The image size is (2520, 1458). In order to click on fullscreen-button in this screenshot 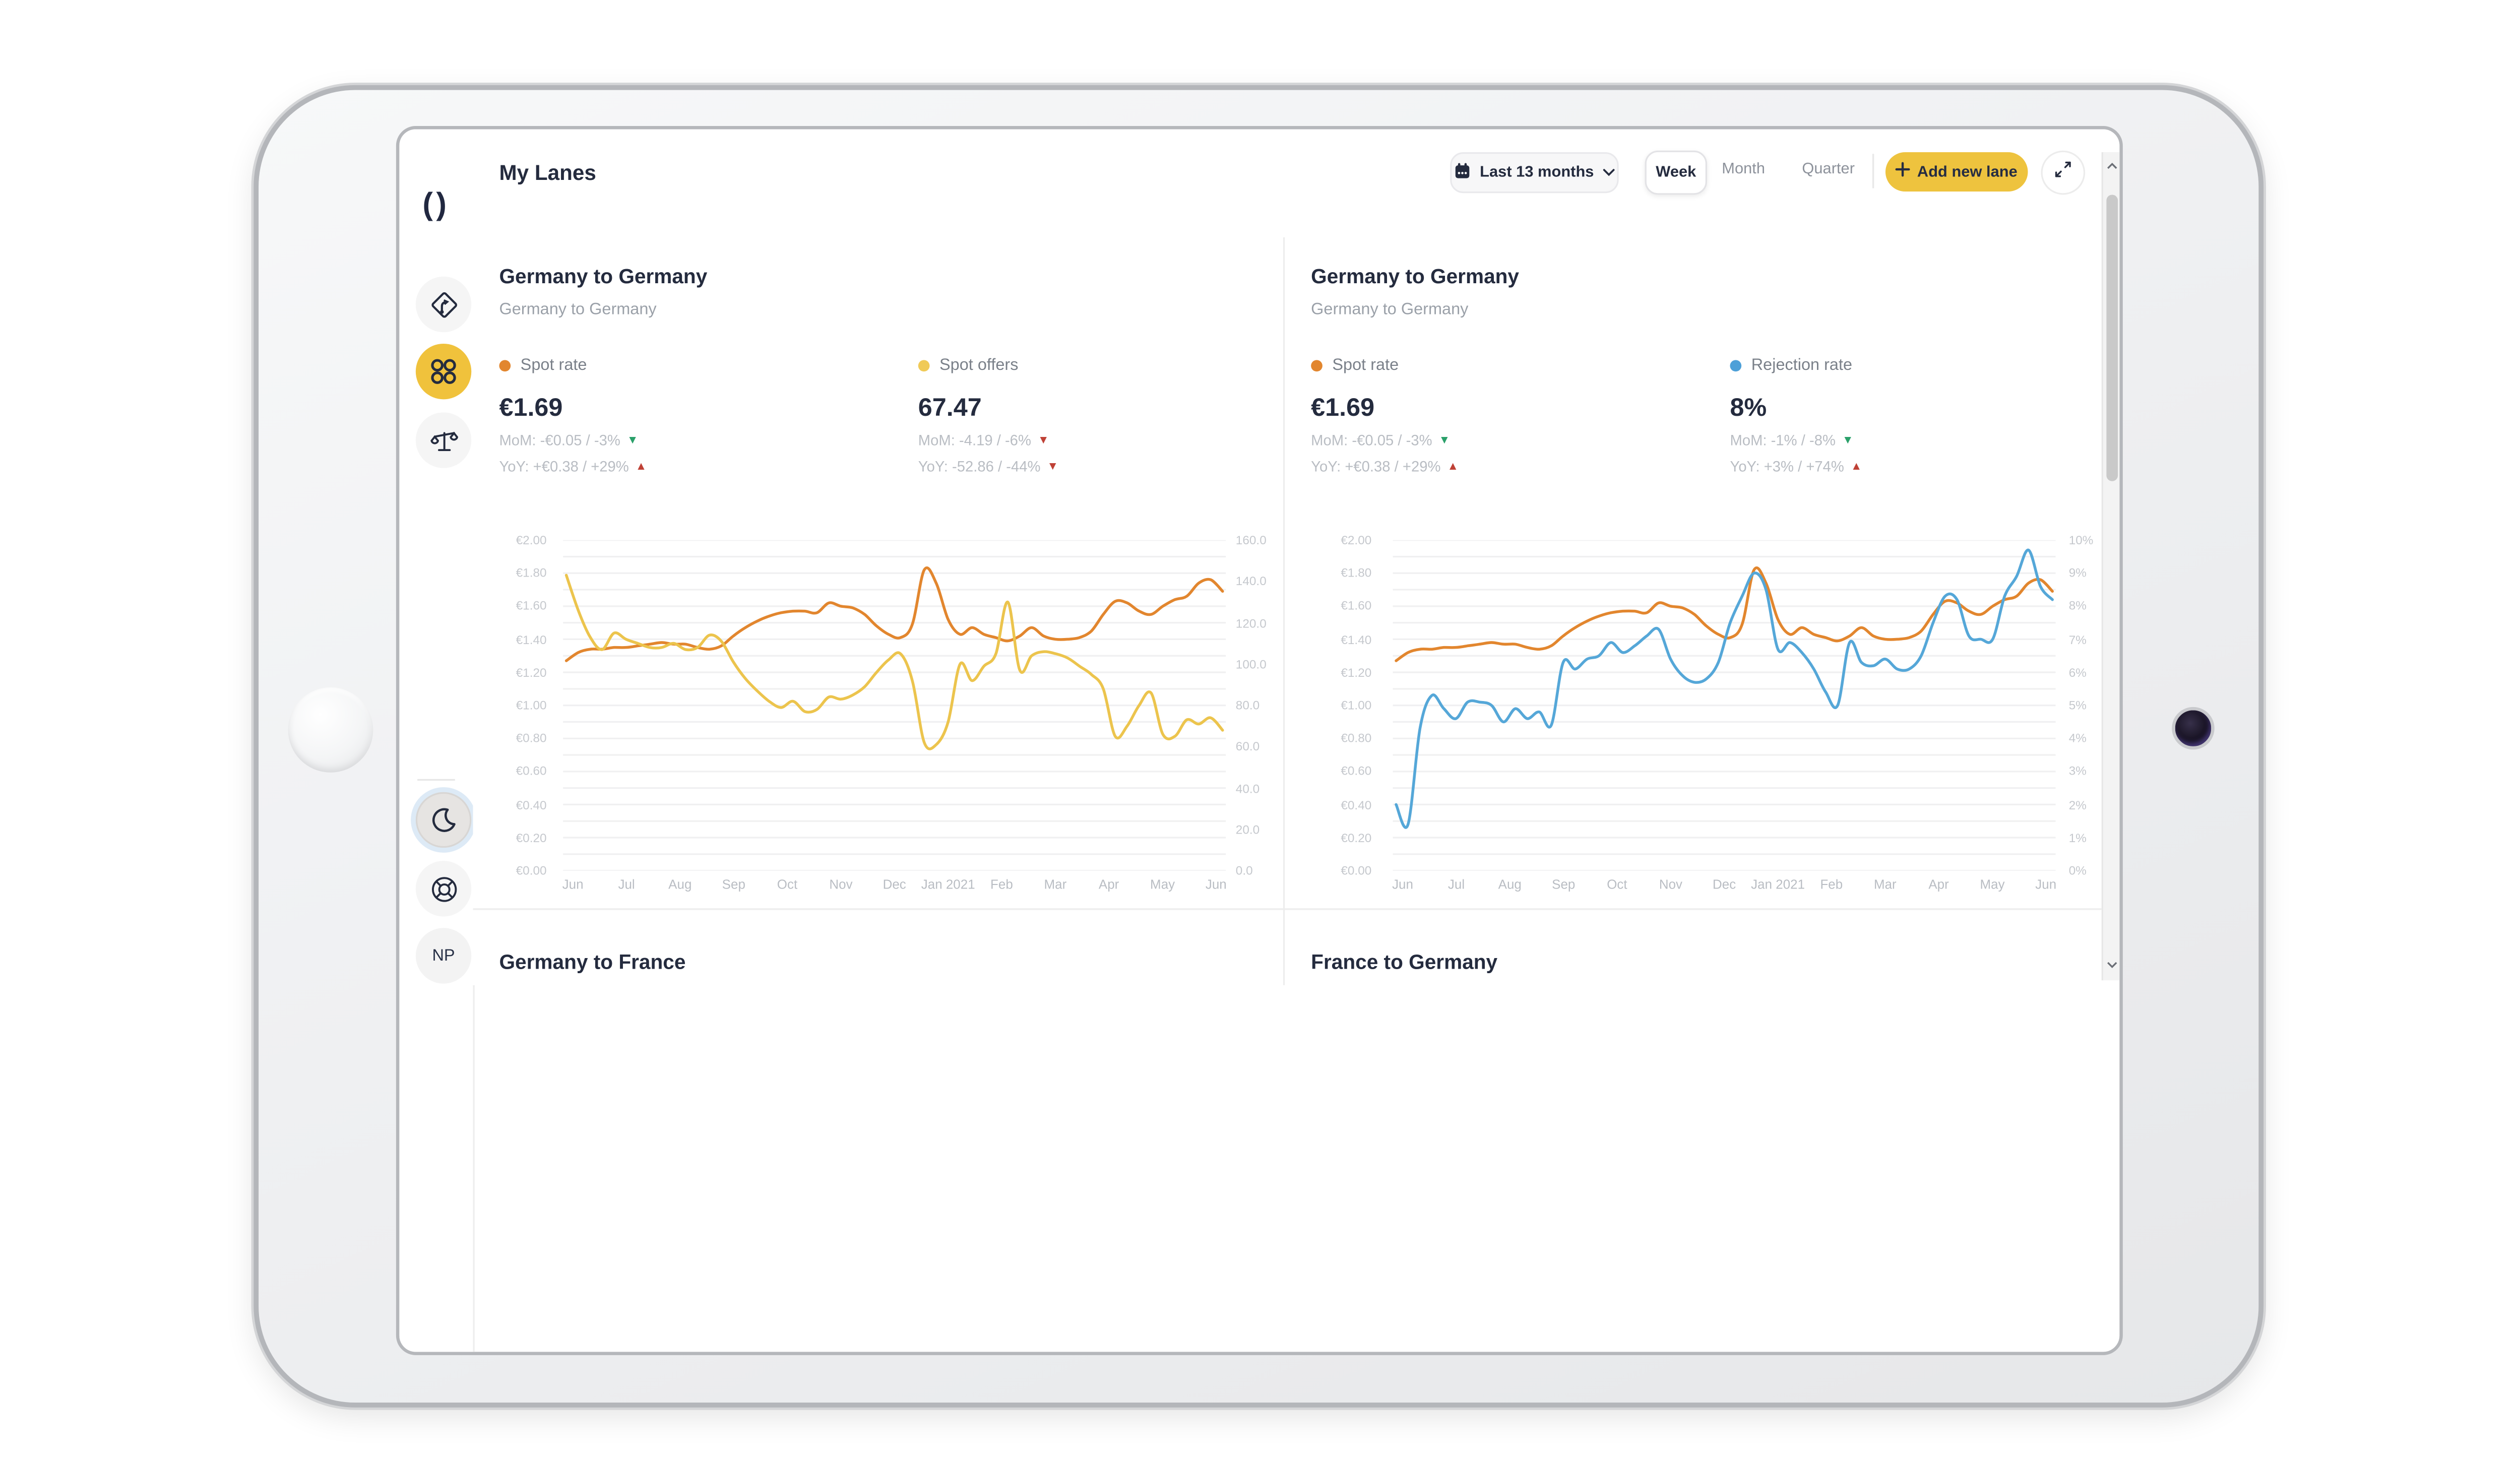, I will do `click(2063, 172)`.